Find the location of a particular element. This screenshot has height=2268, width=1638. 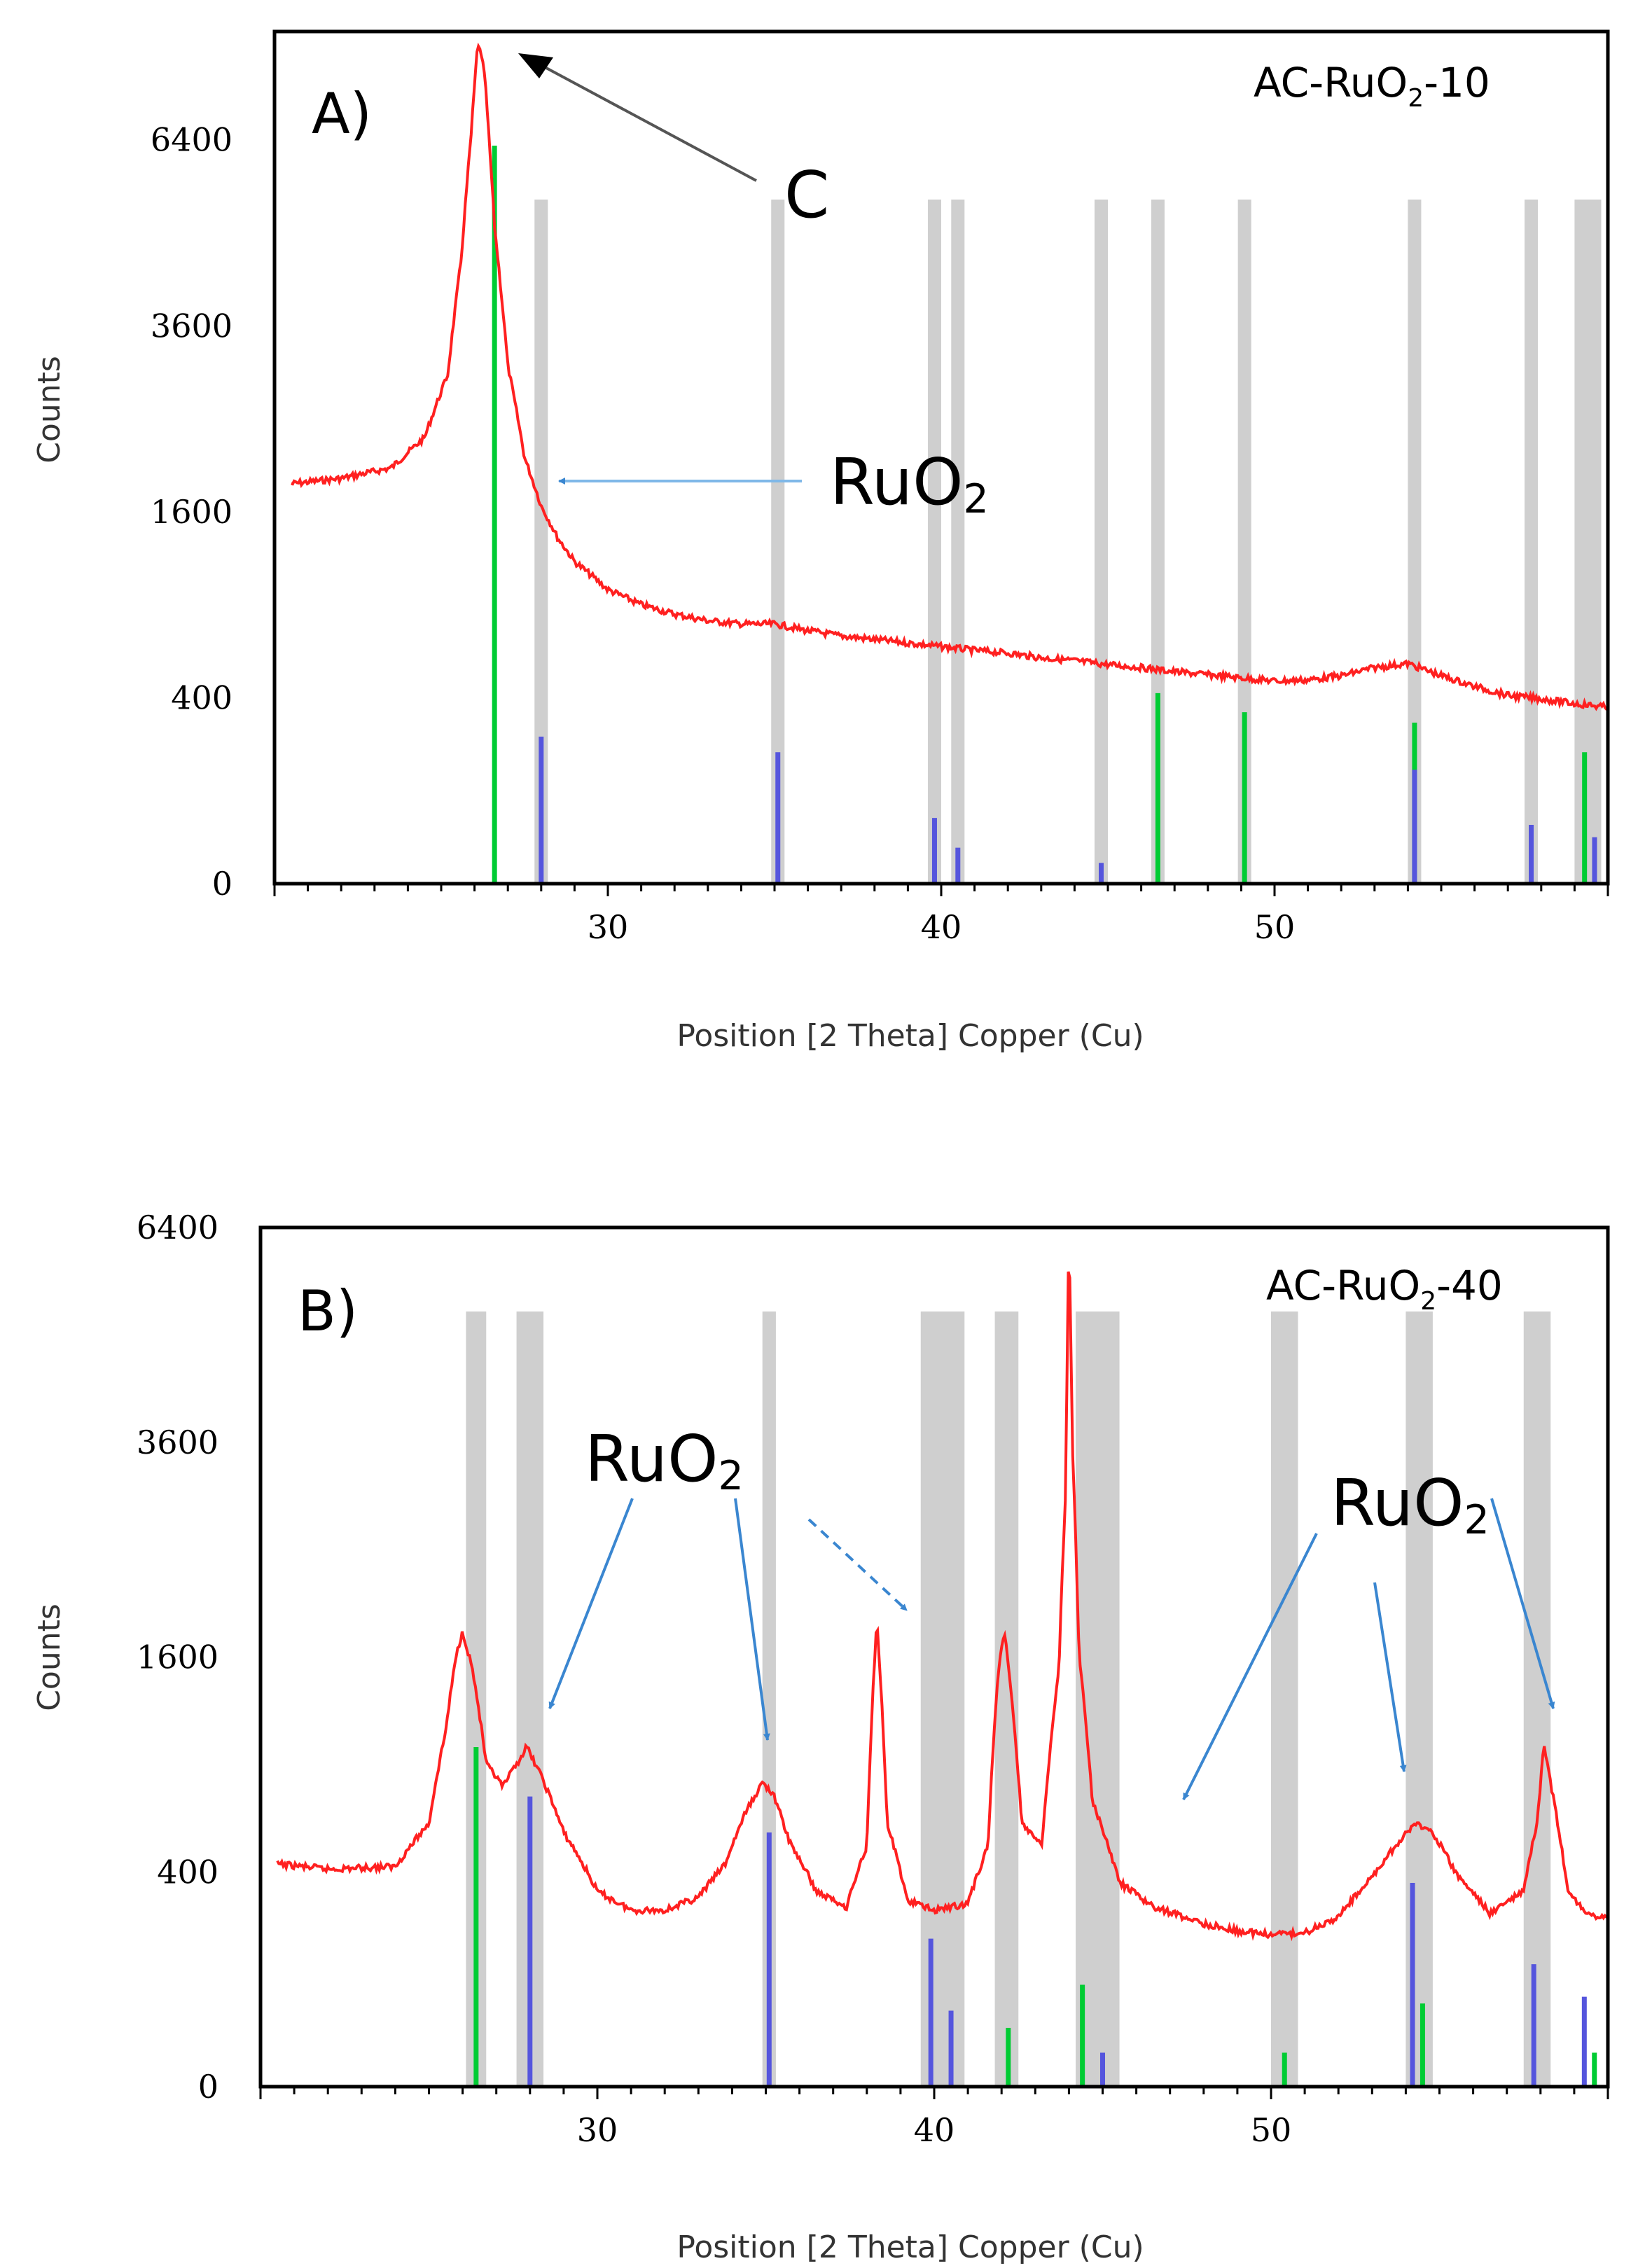

panel-a-x-tick-label-50: 50 is located at coordinates (1275, 927).